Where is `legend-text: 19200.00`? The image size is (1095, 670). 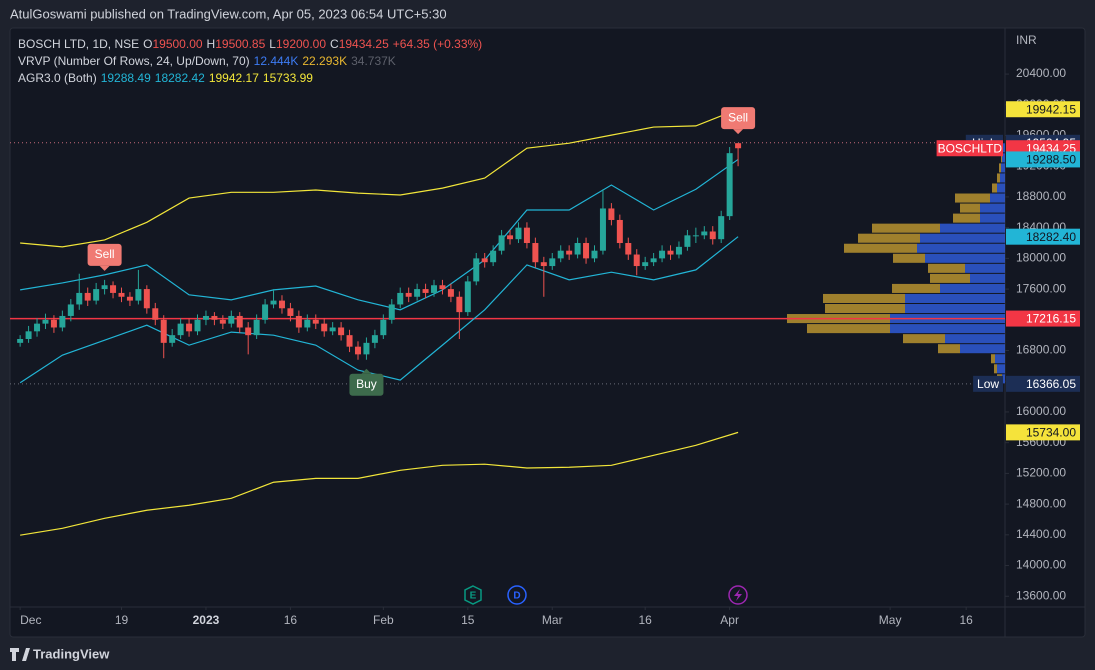
legend-text: 19200.00 is located at coordinates (301, 44).